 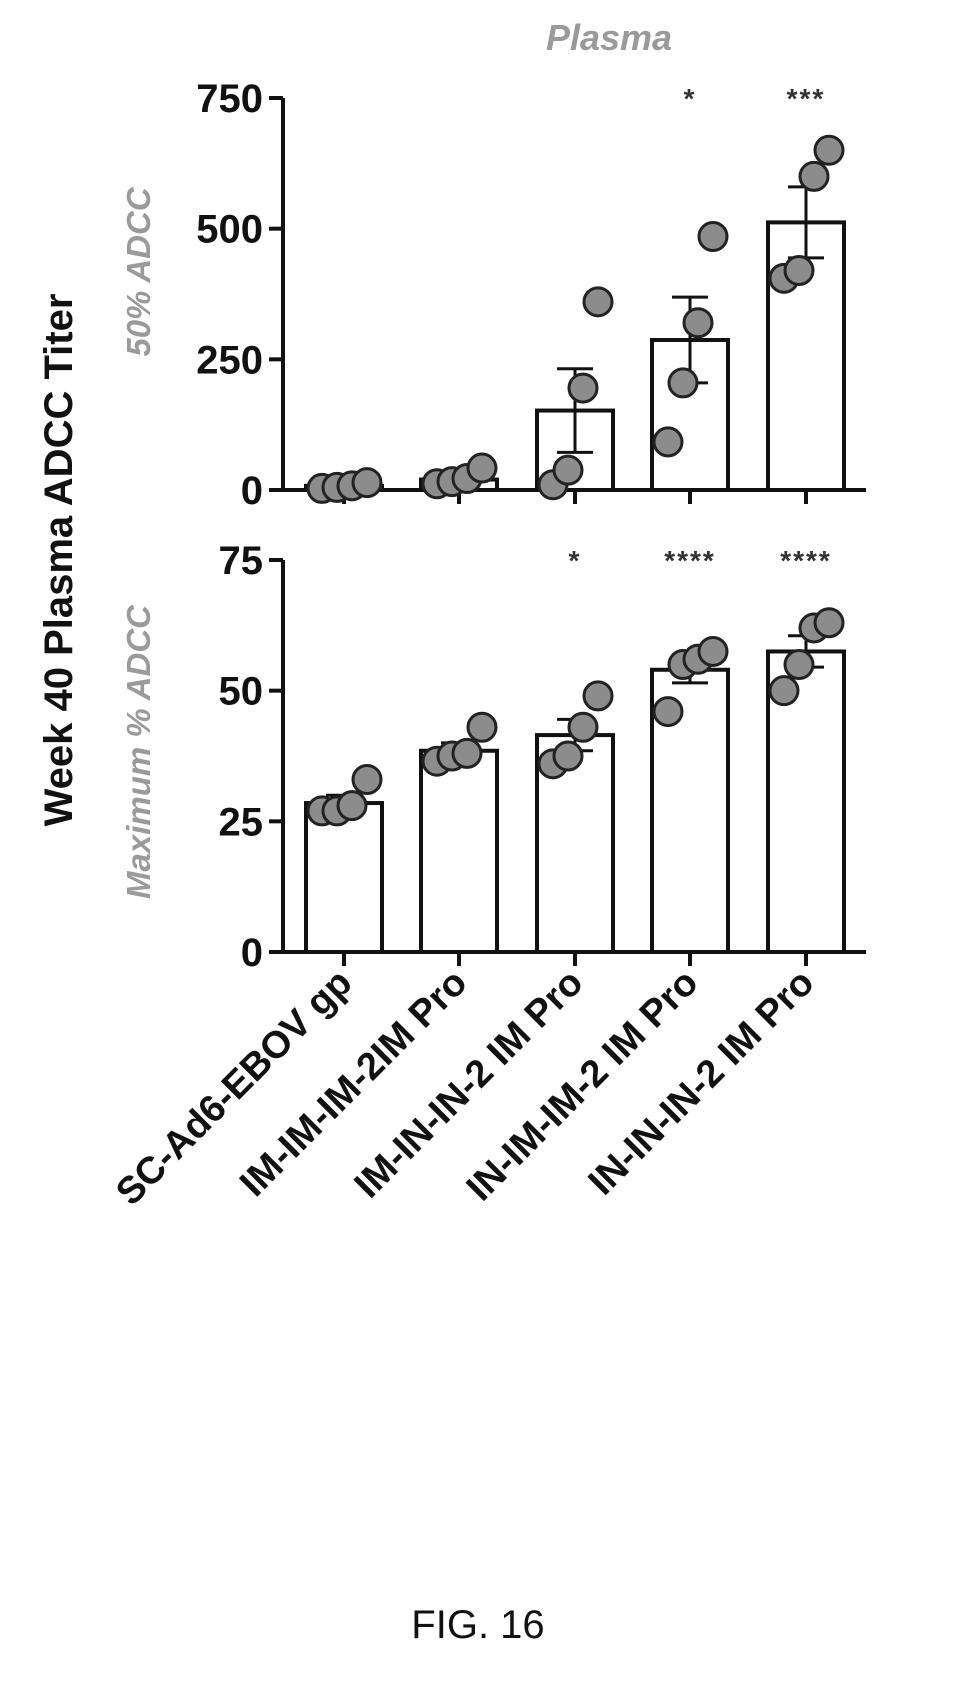 What do you see at coordinates (702, 1083) in the screenshot?
I see `category-label-4: IN-IN-IN-2 IM Pro` at bounding box center [702, 1083].